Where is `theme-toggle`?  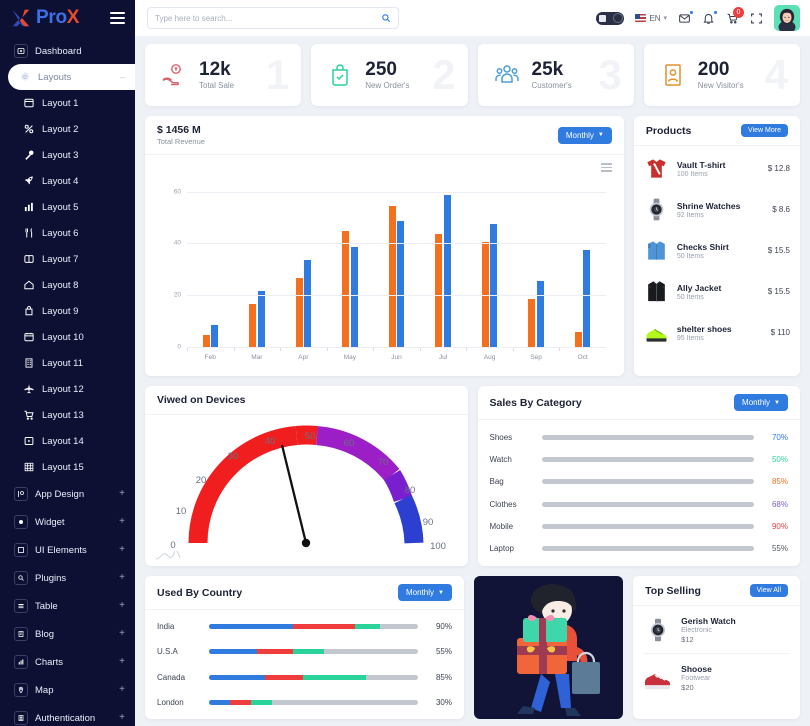
theme-toggle is located at coordinates (610, 18).